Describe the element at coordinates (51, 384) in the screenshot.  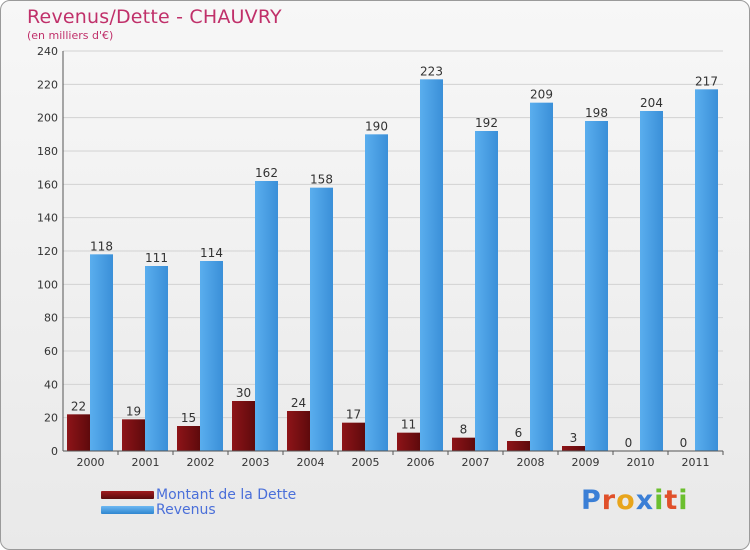
I see `y-tick-label: 40` at that location.